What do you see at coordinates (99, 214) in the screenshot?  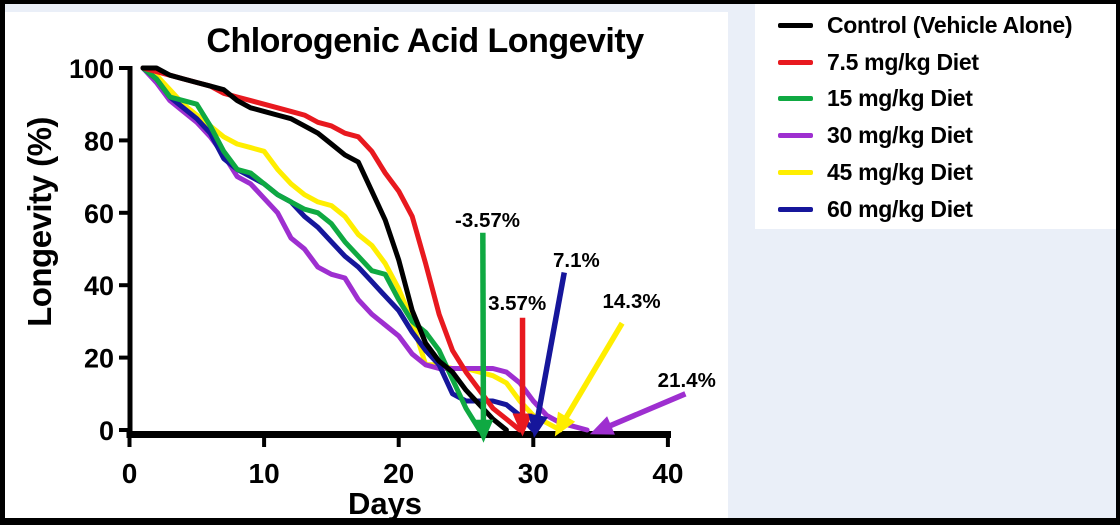 I see `y-tick-label: 60` at bounding box center [99, 214].